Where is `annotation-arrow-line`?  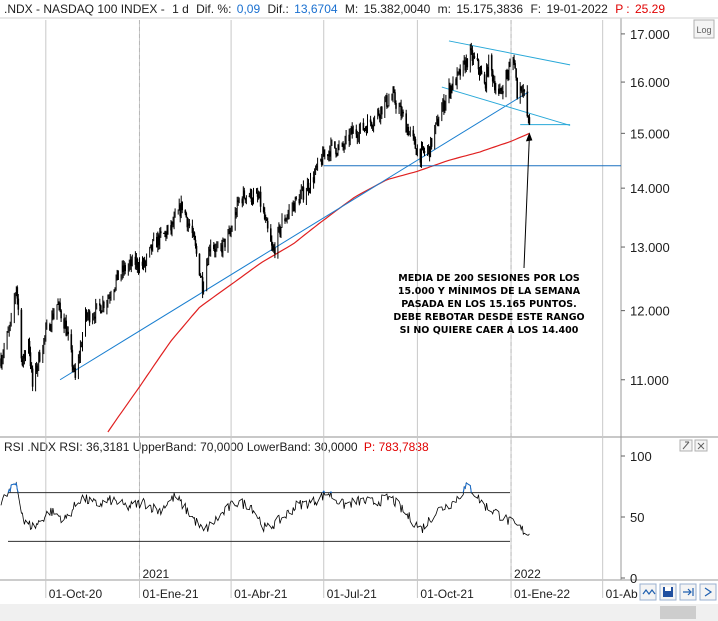
annotation-arrow-line is located at coordinates (526, 202).